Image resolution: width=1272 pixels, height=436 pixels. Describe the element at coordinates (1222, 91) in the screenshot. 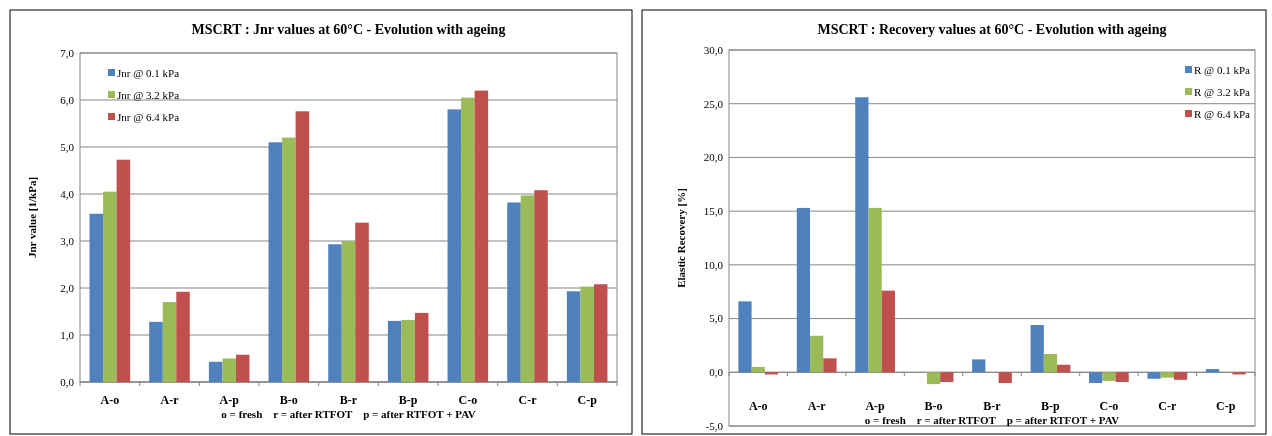

I see `legend-label: R @ 3.2 kPa` at that location.